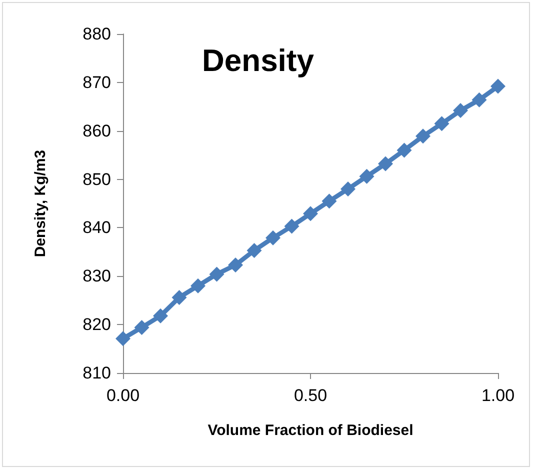 Image resolution: width=534 pixels, height=471 pixels. I want to click on x-tick-label: 0.00, so click(123, 395).